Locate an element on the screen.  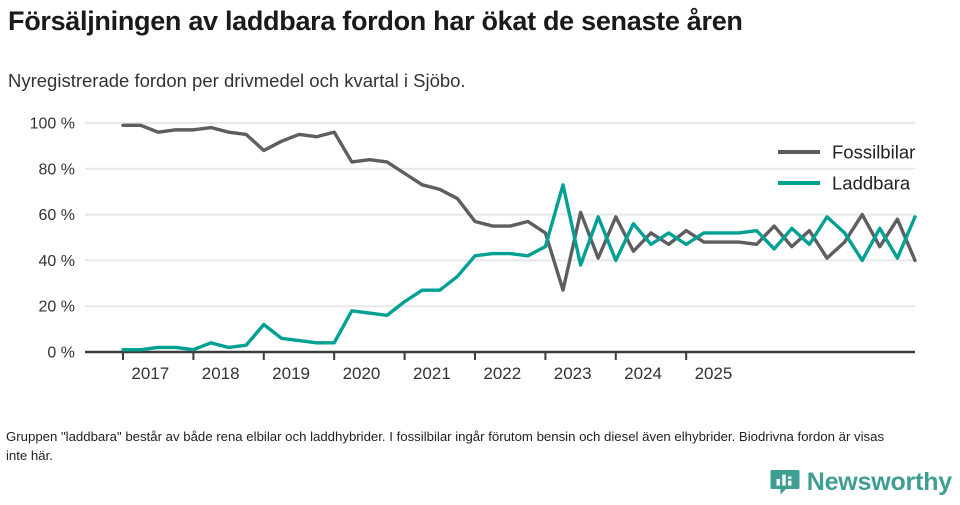
legend-label: Laddbara is located at coordinates (871, 183).